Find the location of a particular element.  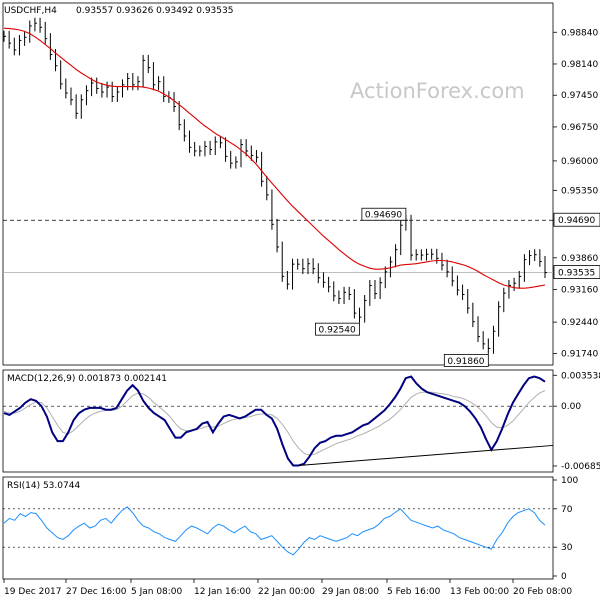

chart-header-ohlc: 0.93557 0.93626 0.93492 0.93535 is located at coordinates (154, 11).